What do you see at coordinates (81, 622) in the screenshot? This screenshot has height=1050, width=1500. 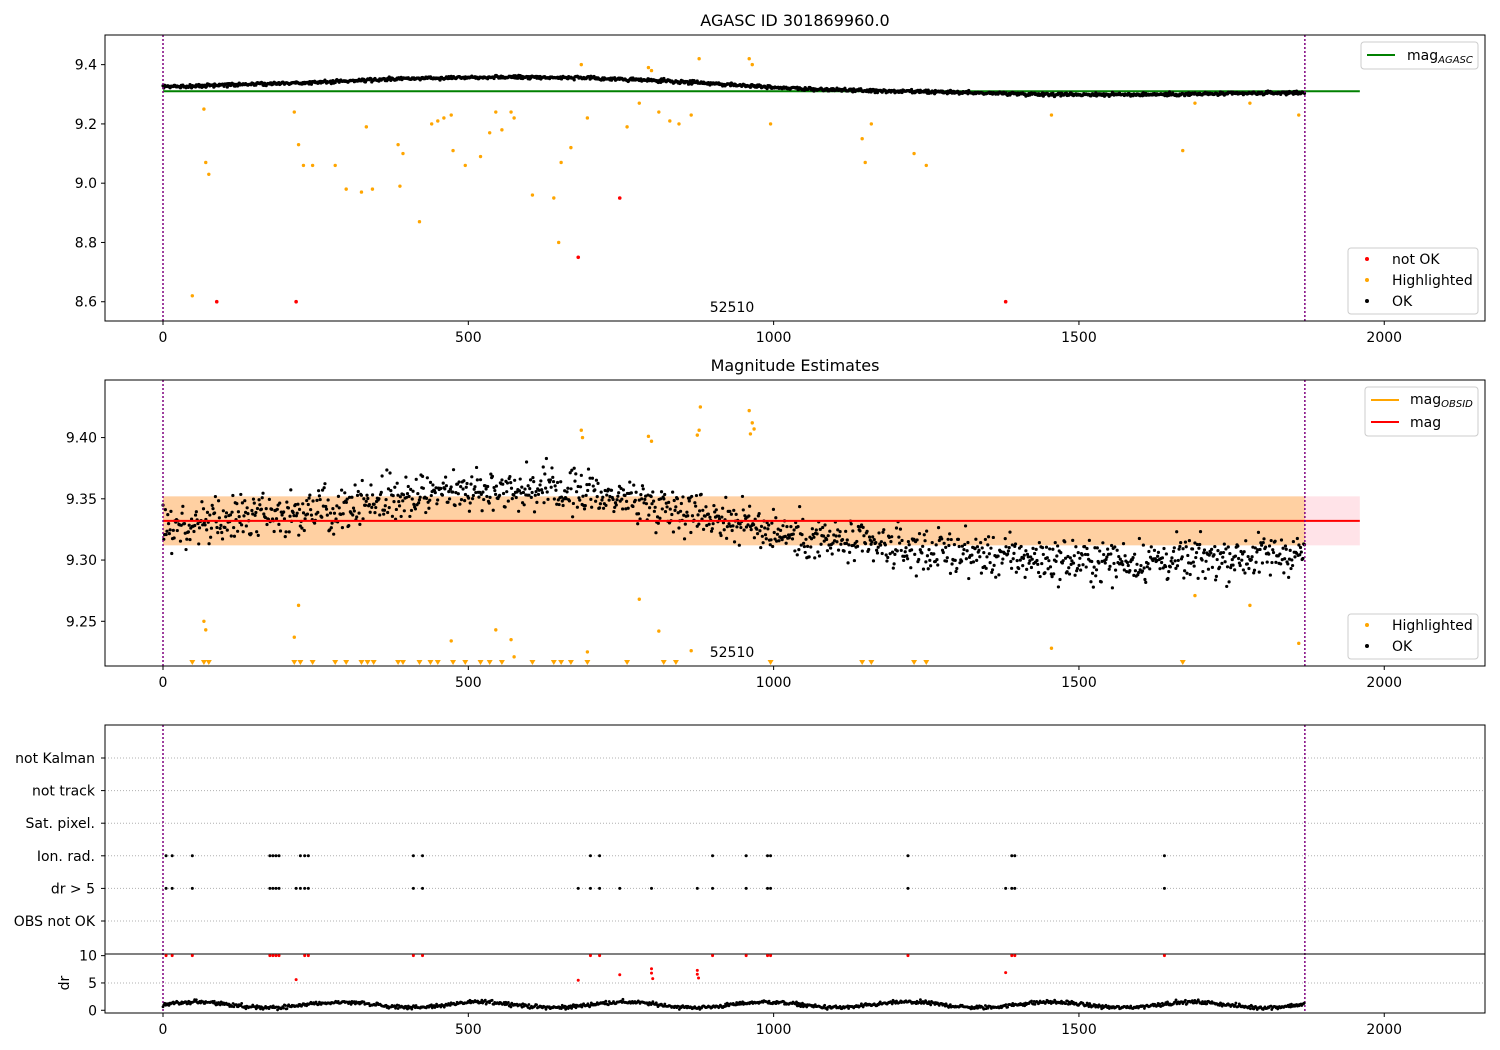 I see `panel-2-ytick-label: 9.25` at bounding box center [81, 622].